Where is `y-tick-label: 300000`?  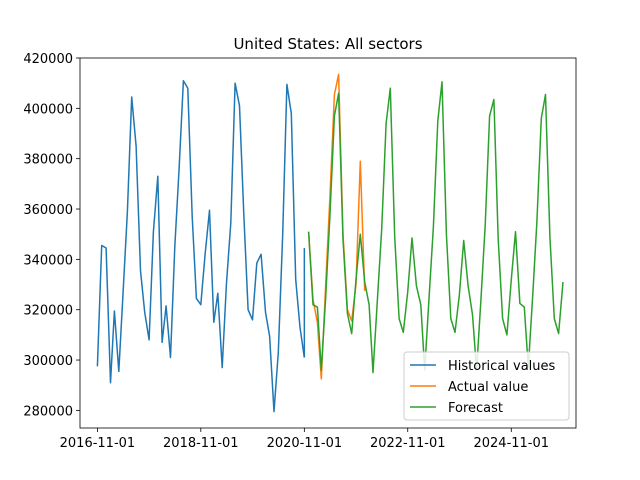
y-tick-label: 300000 is located at coordinates (48, 361).